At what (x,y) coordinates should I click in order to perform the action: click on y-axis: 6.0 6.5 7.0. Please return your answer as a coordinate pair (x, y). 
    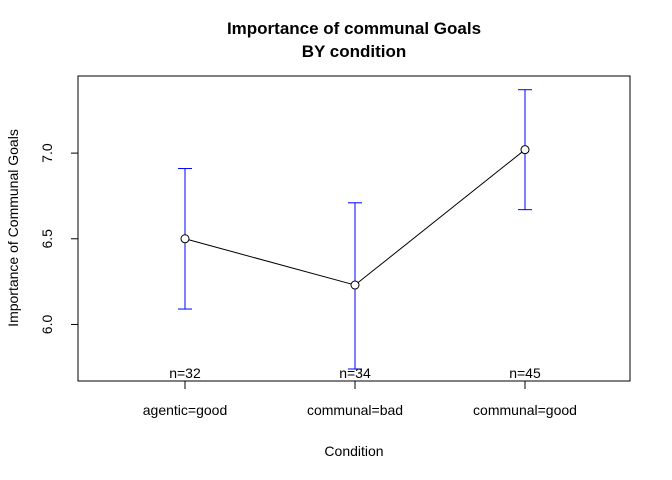
    Looking at the image, I should click on (59, 239).